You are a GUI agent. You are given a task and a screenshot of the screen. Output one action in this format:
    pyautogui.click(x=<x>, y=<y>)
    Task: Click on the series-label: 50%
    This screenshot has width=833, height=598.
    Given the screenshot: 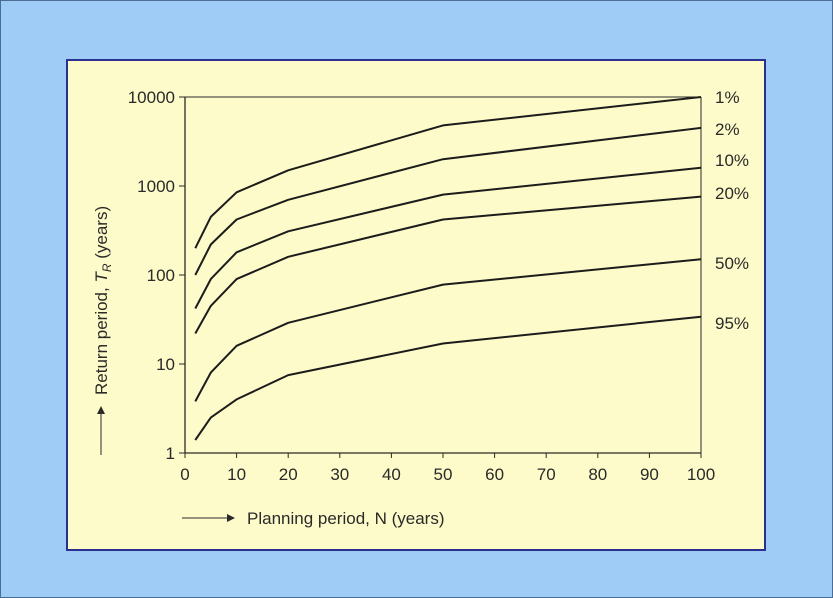 What is the action you would take?
    pyautogui.click(x=732, y=263)
    